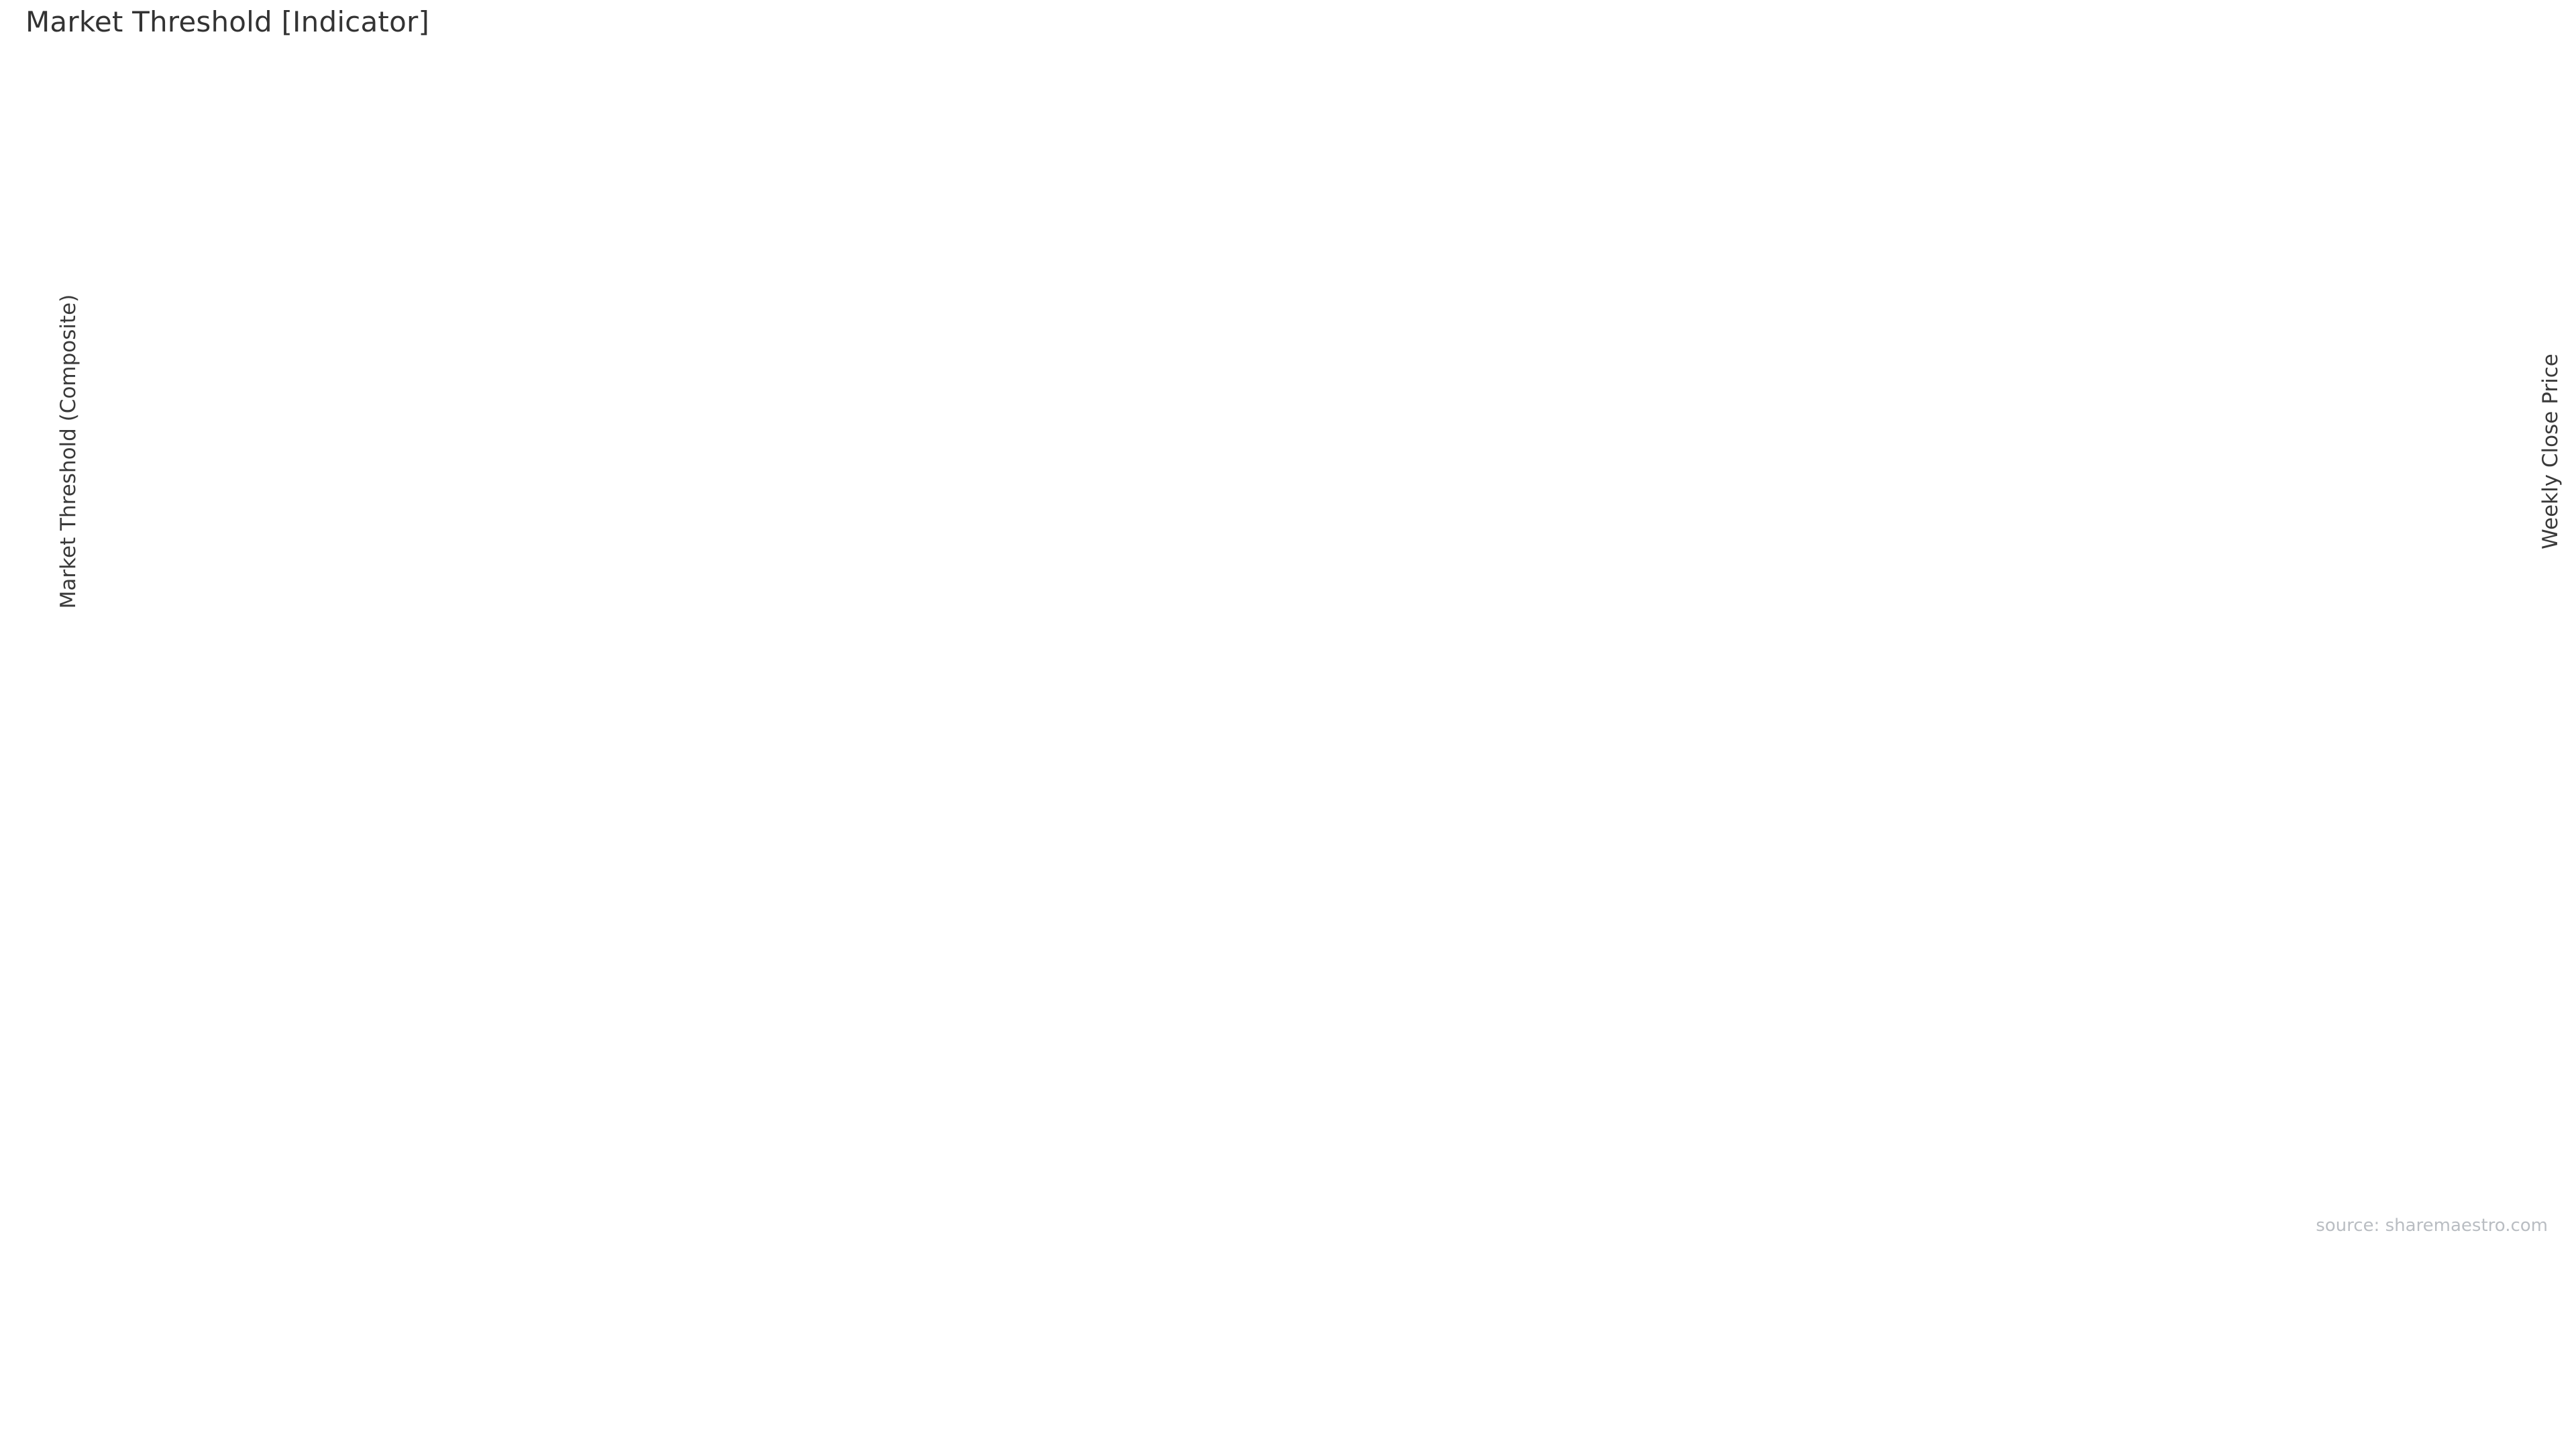 The width and height of the screenshot is (2576, 1449). What do you see at coordinates (68, 451) in the screenshot?
I see `left-axis-label: Market Threshold (Composite)` at bounding box center [68, 451].